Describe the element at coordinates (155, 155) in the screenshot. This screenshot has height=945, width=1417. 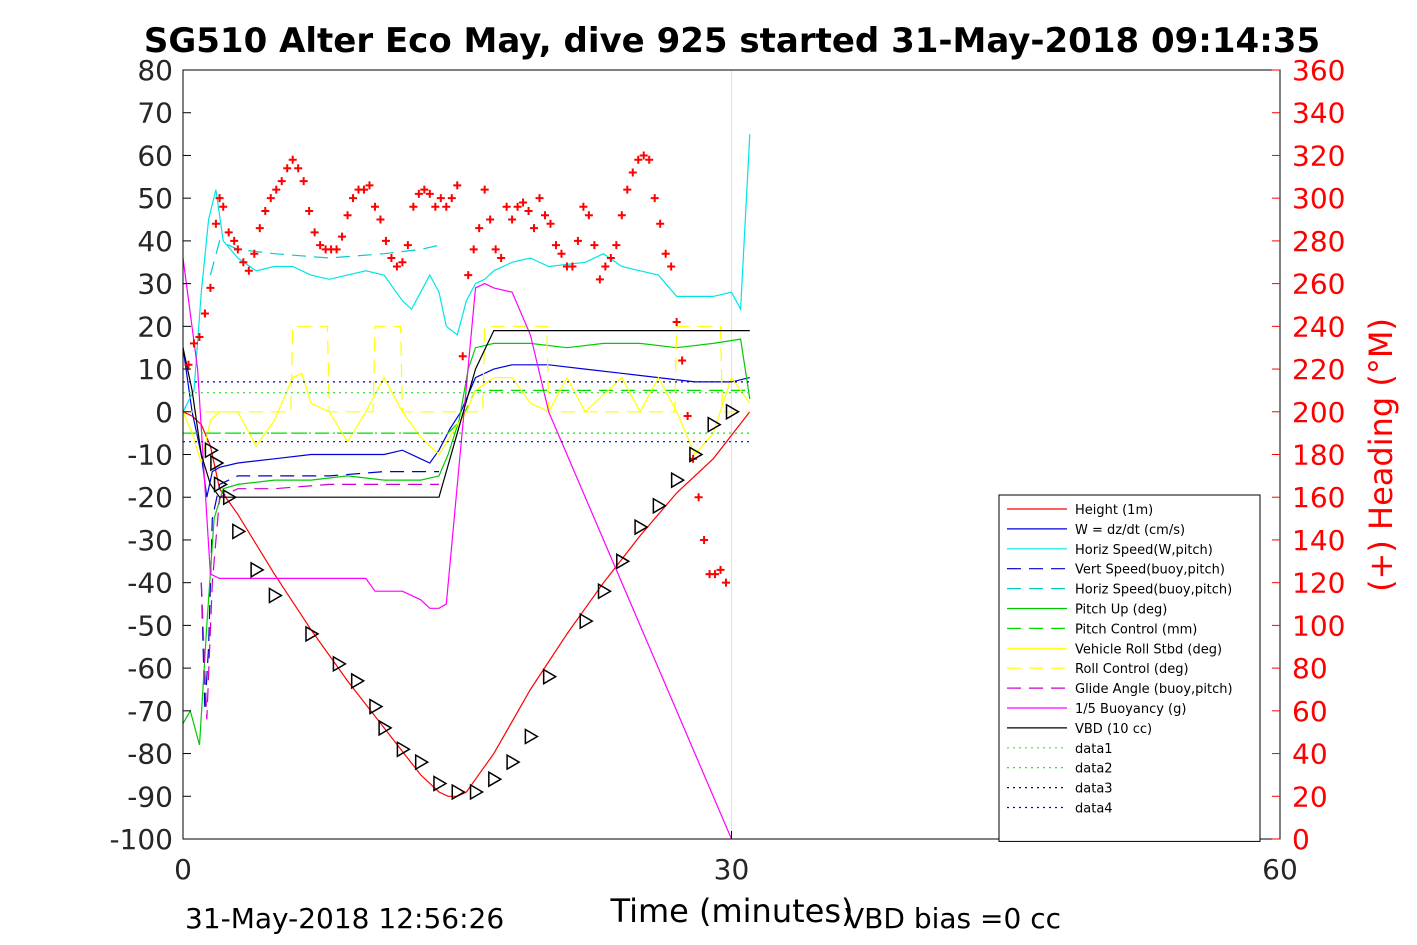
I see `y-tick-label: 60` at that location.